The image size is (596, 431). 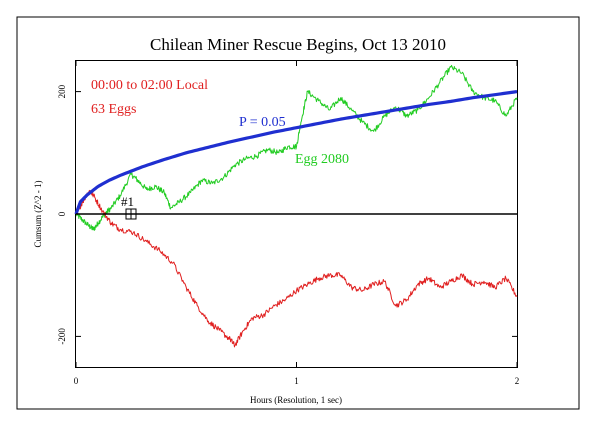 I want to click on y-tick-label: -200, so click(x=62, y=336).